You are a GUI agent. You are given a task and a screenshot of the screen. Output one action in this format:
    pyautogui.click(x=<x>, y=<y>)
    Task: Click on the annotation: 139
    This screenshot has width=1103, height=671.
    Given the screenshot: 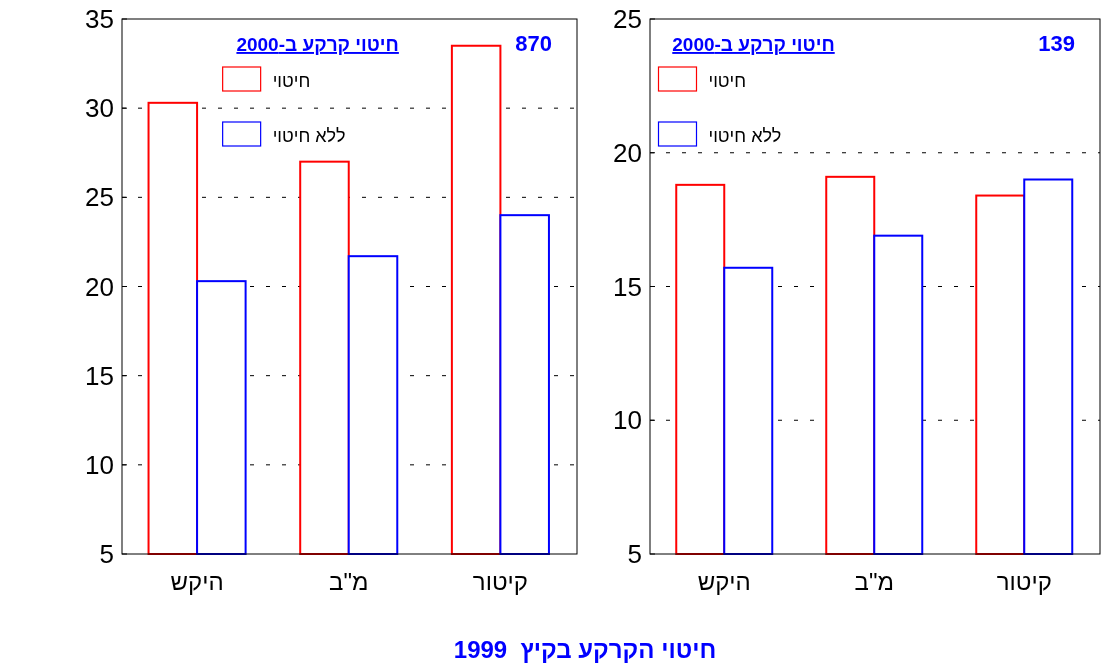 What is the action you would take?
    pyautogui.click(x=1056, y=43)
    